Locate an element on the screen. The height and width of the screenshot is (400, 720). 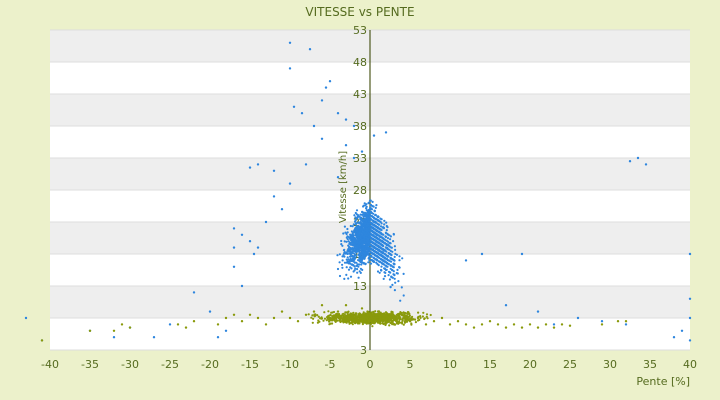
x-tick-label: -35 is located at coordinates (90, 364).